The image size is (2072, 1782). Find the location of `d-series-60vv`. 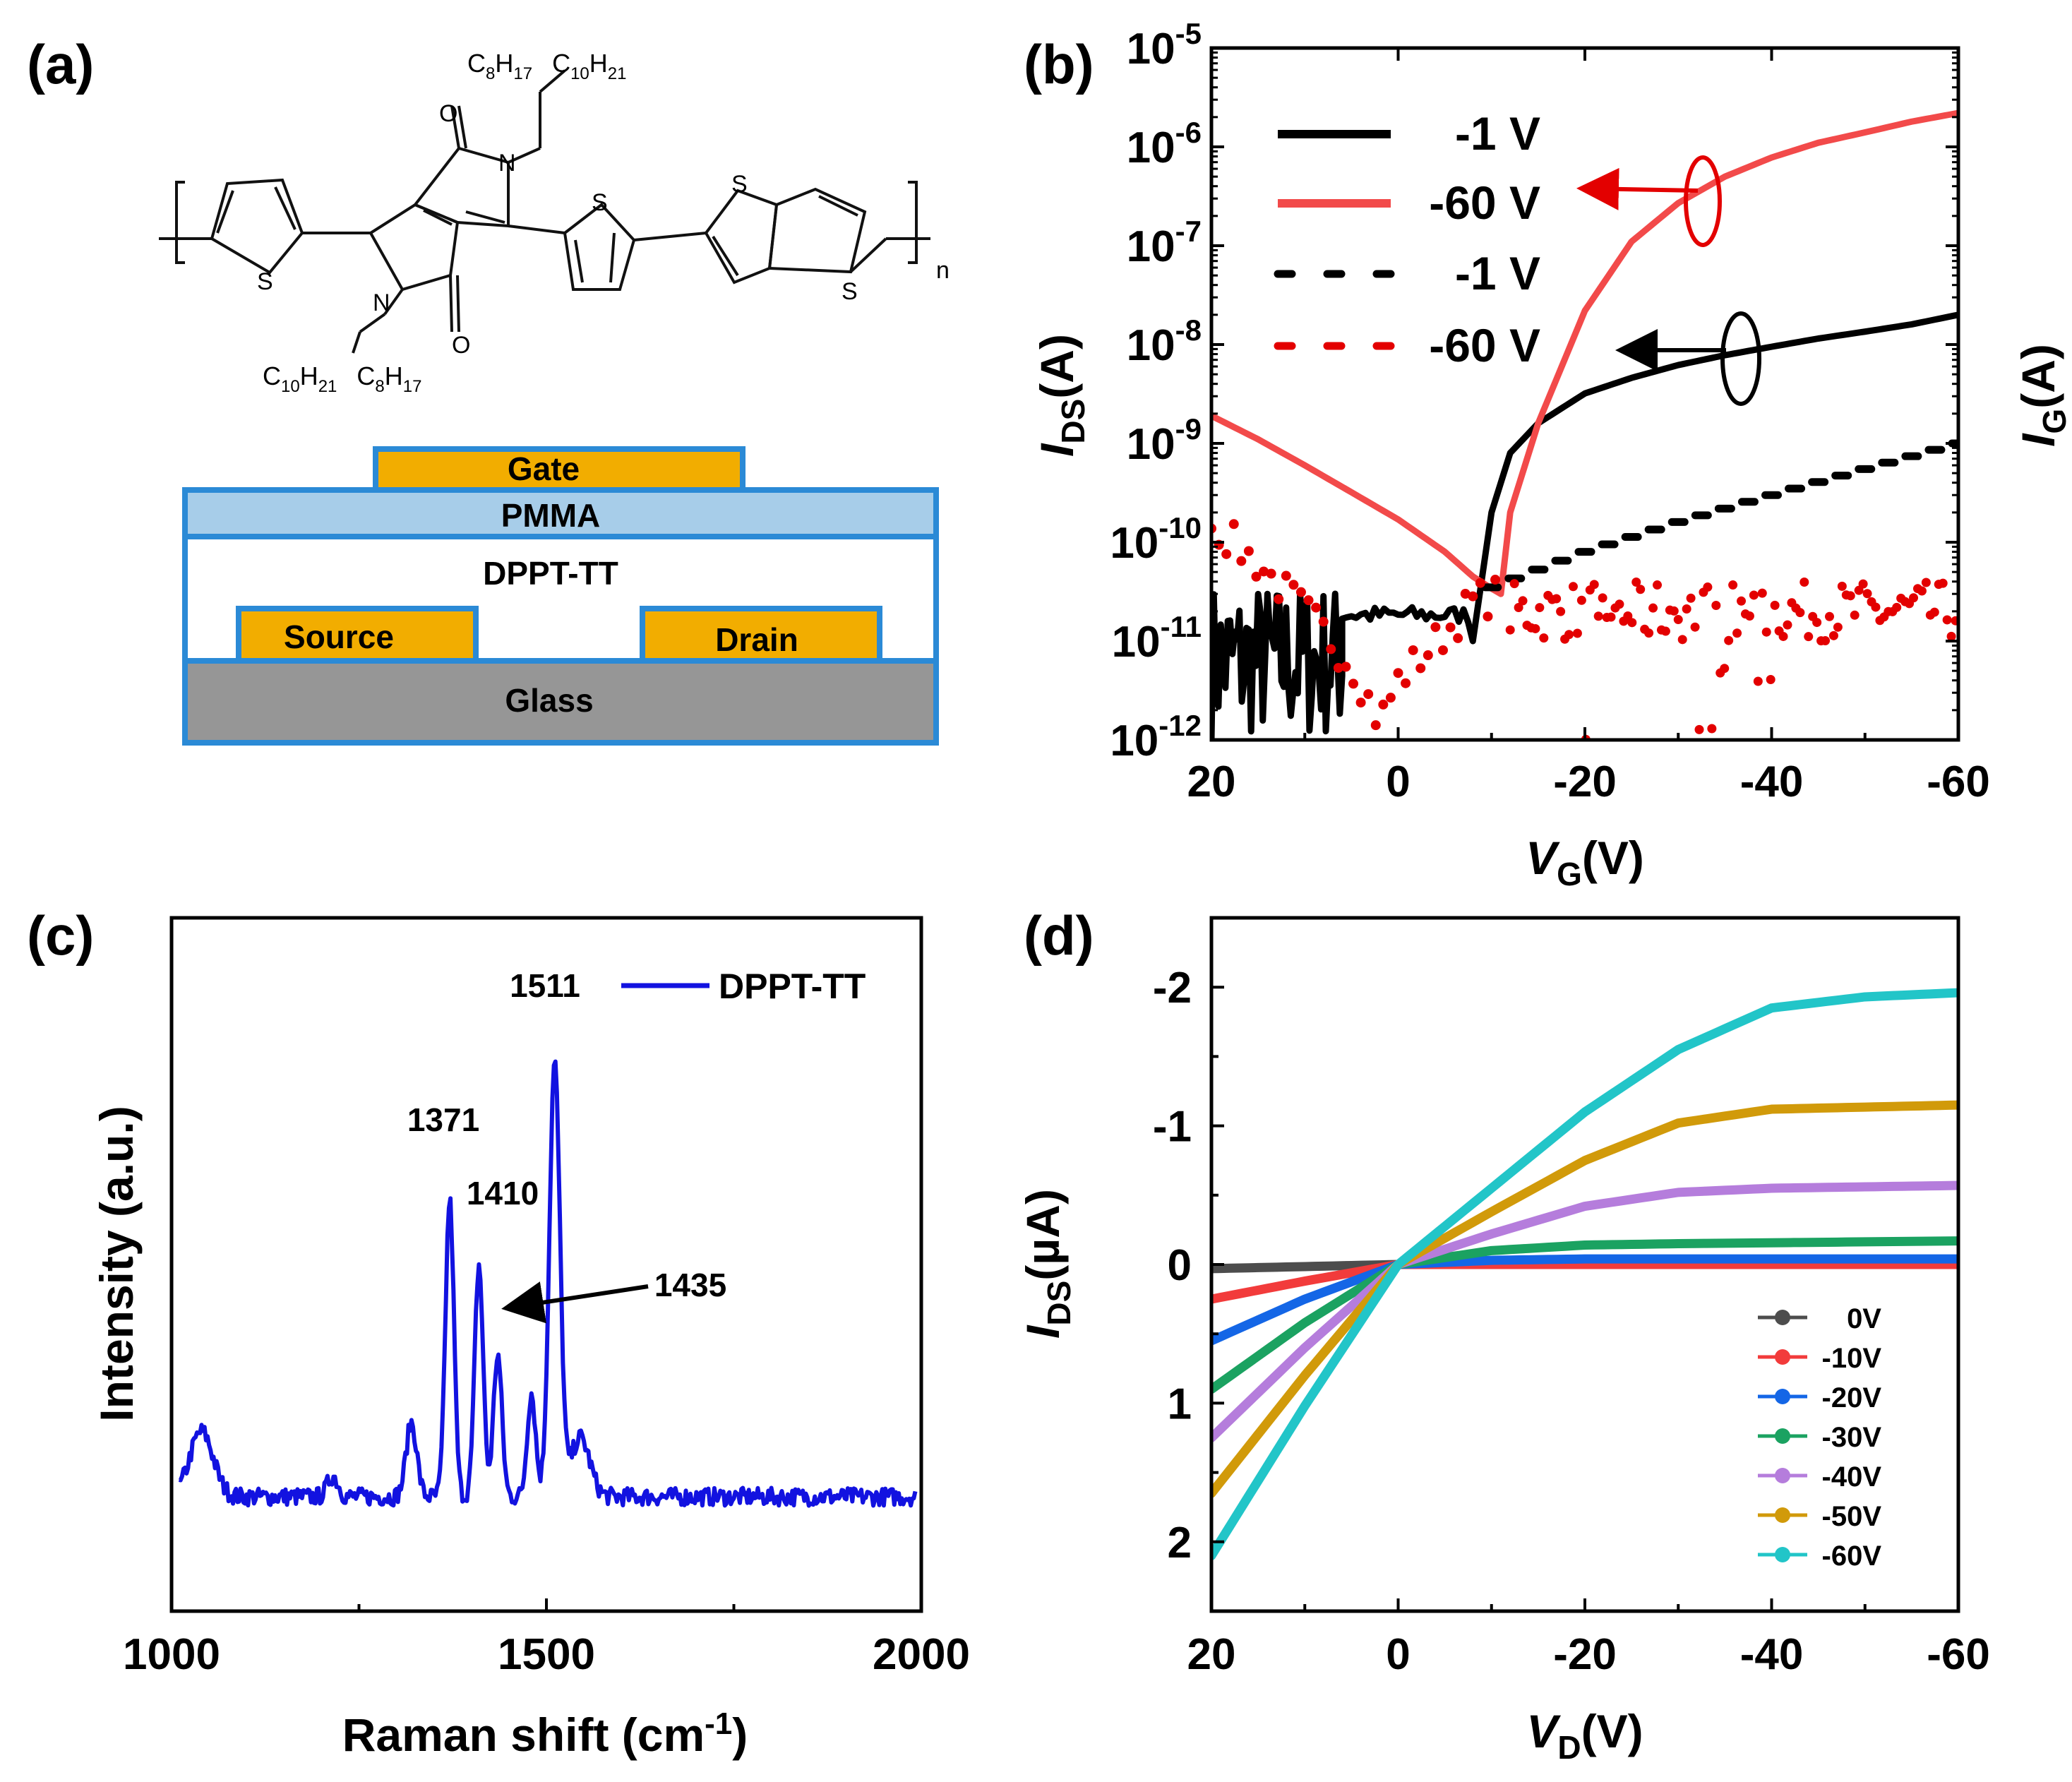

d-series-60vv is located at coordinates (1584, 1274).